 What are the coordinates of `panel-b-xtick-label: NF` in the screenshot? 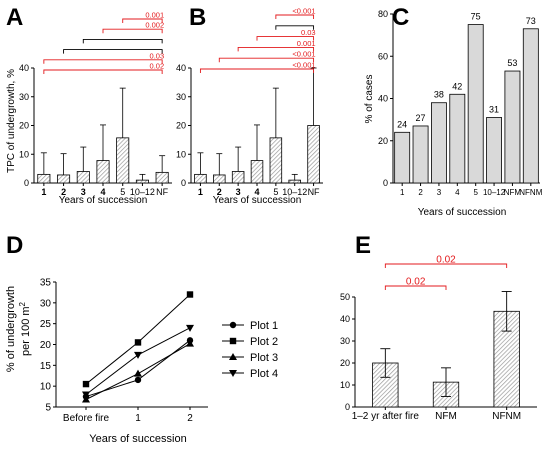 It's located at (314, 192).